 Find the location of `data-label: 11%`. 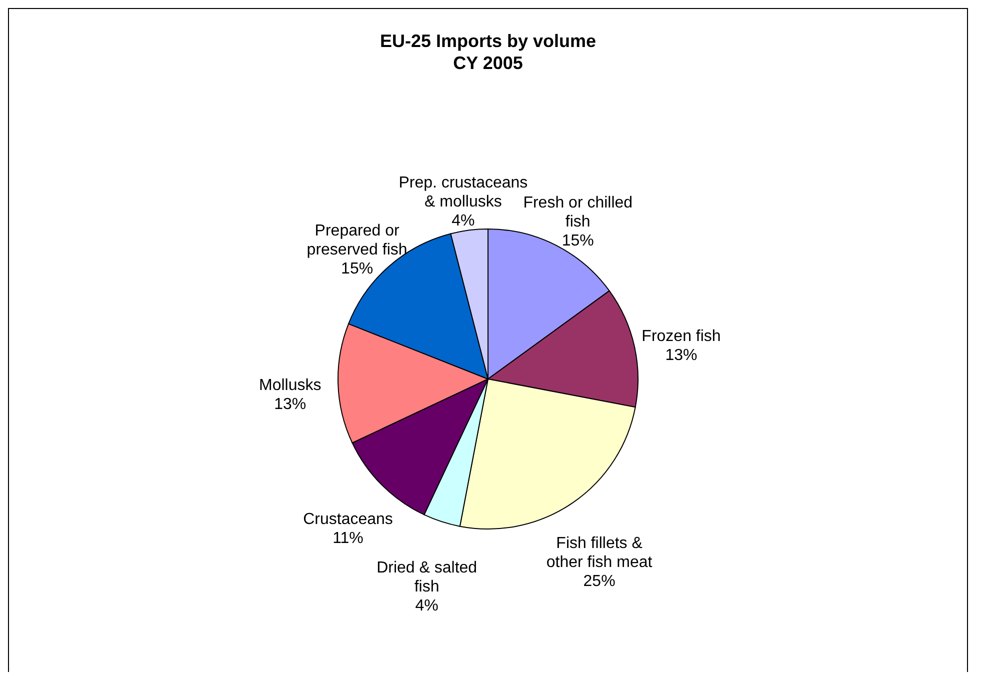

data-label: 11% is located at coordinates (348, 539).